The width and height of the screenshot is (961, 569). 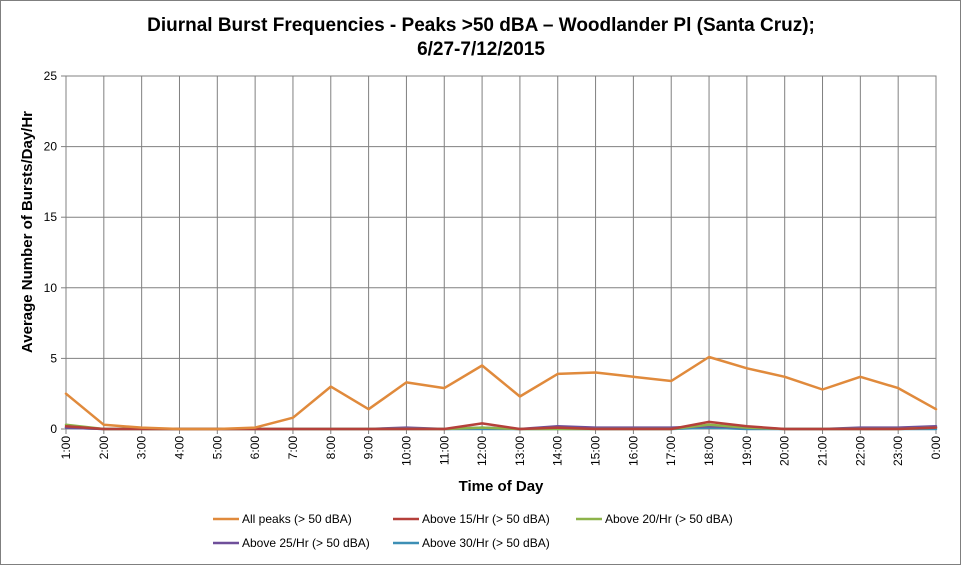 I want to click on x-tick-label: 10:00, so click(x=406, y=451).